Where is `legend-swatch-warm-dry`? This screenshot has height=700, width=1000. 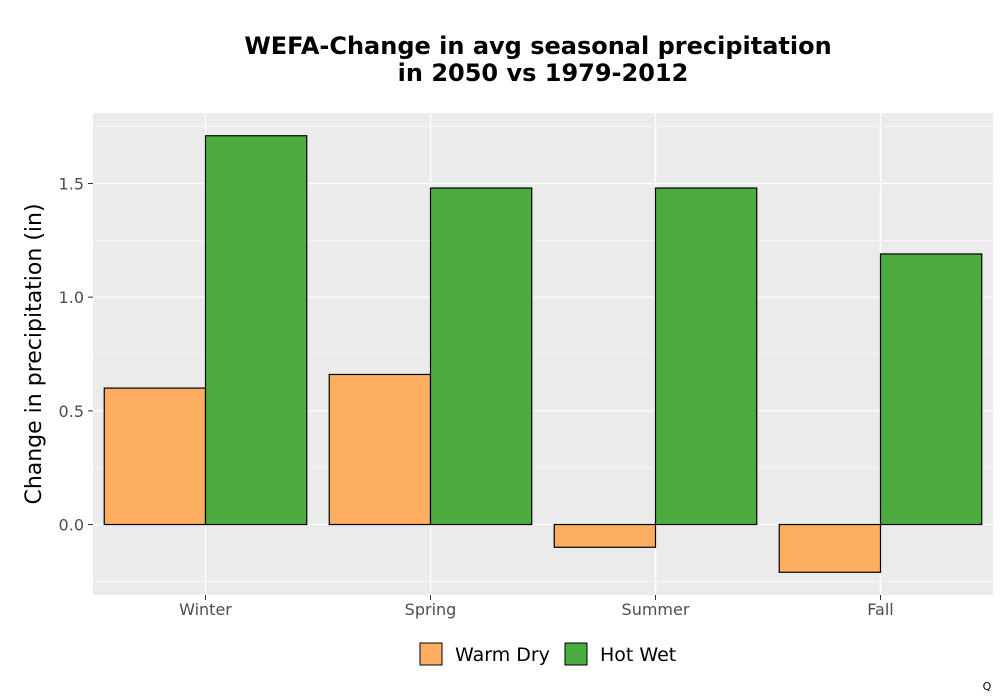
legend-swatch-warm-dry is located at coordinates (431, 654).